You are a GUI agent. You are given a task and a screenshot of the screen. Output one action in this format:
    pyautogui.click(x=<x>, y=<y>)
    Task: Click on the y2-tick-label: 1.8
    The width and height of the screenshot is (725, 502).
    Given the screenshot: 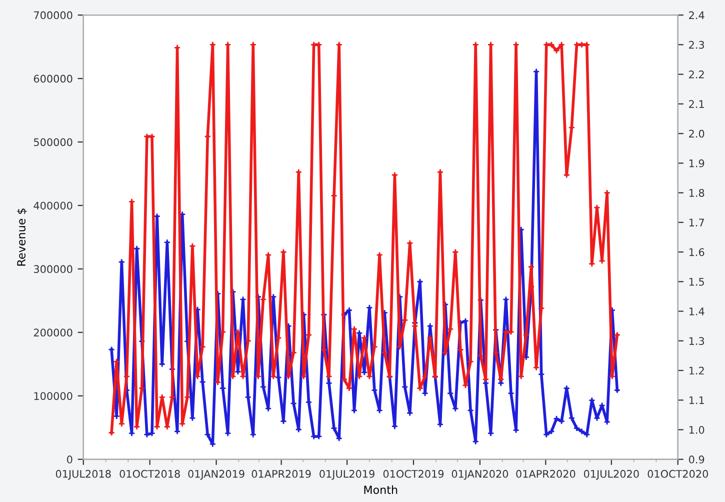 What is the action you would take?
    pyautogui.click(x=696, y=192)
    